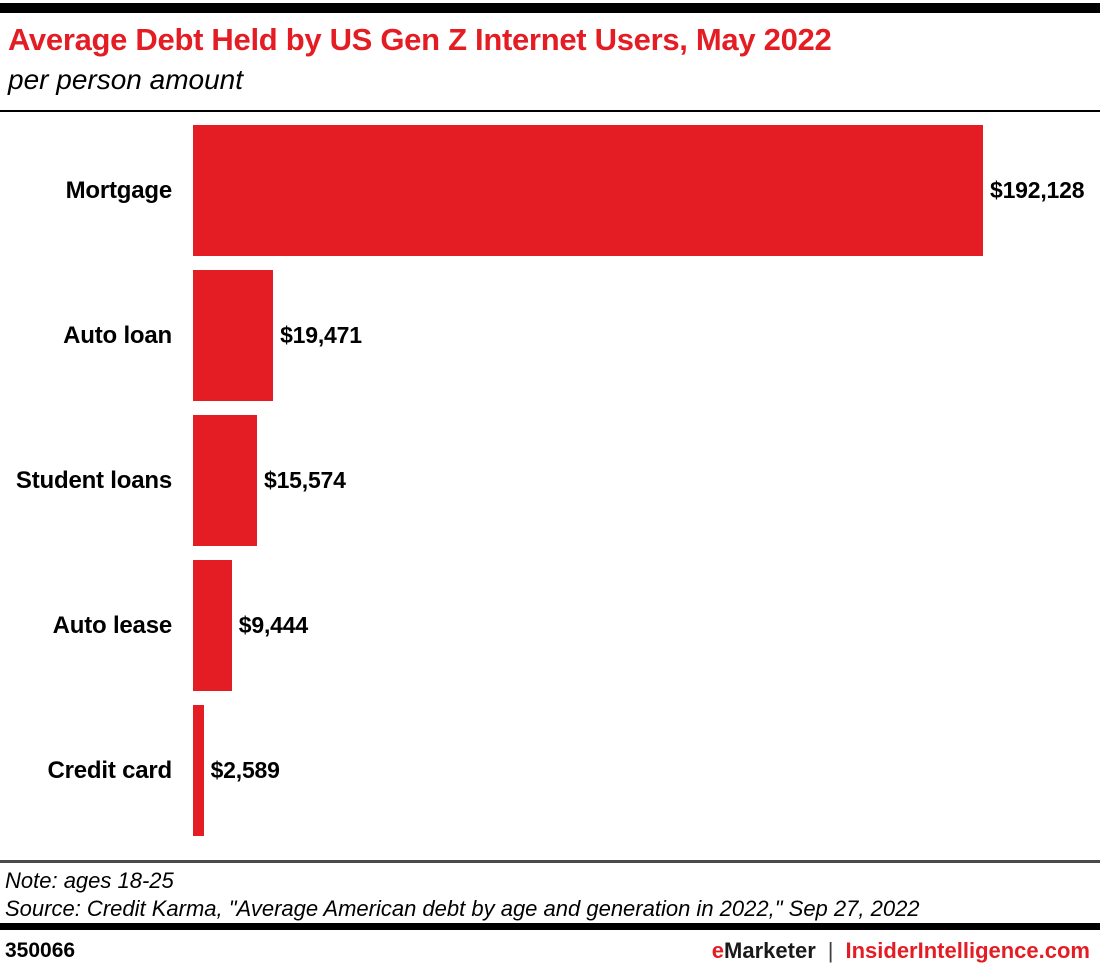  I want to click on bar-student-loans, so click(225, 480).